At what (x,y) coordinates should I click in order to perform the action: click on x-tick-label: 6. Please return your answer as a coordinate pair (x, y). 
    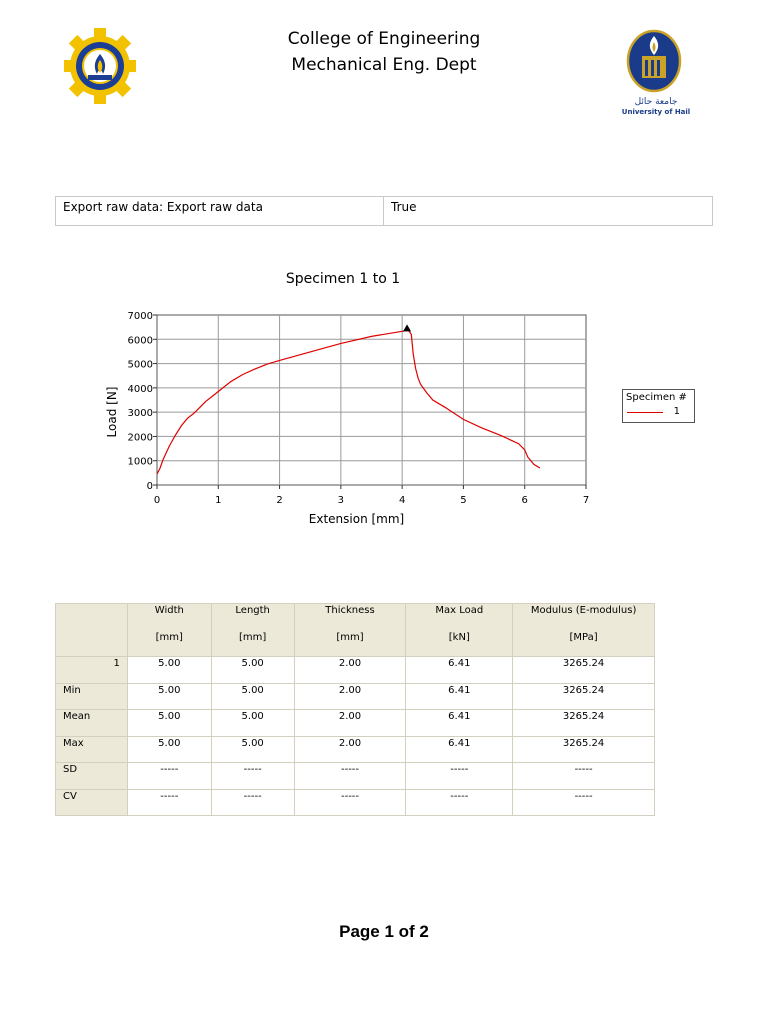
    Looking at the image, I should click on (525, 500).